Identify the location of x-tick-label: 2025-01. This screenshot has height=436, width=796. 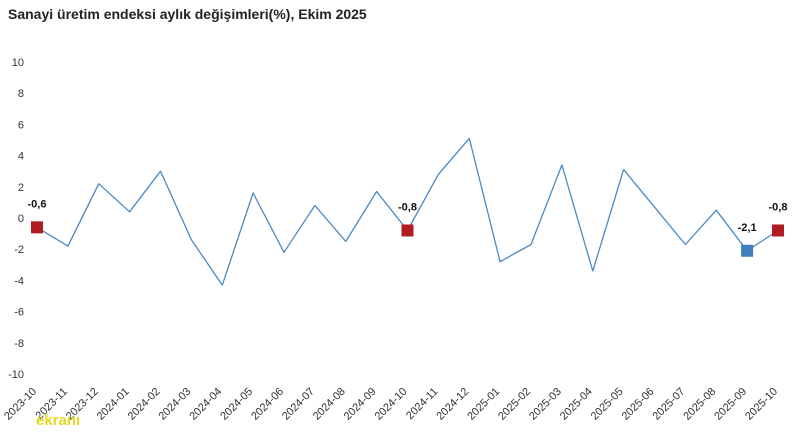
(483, 404).